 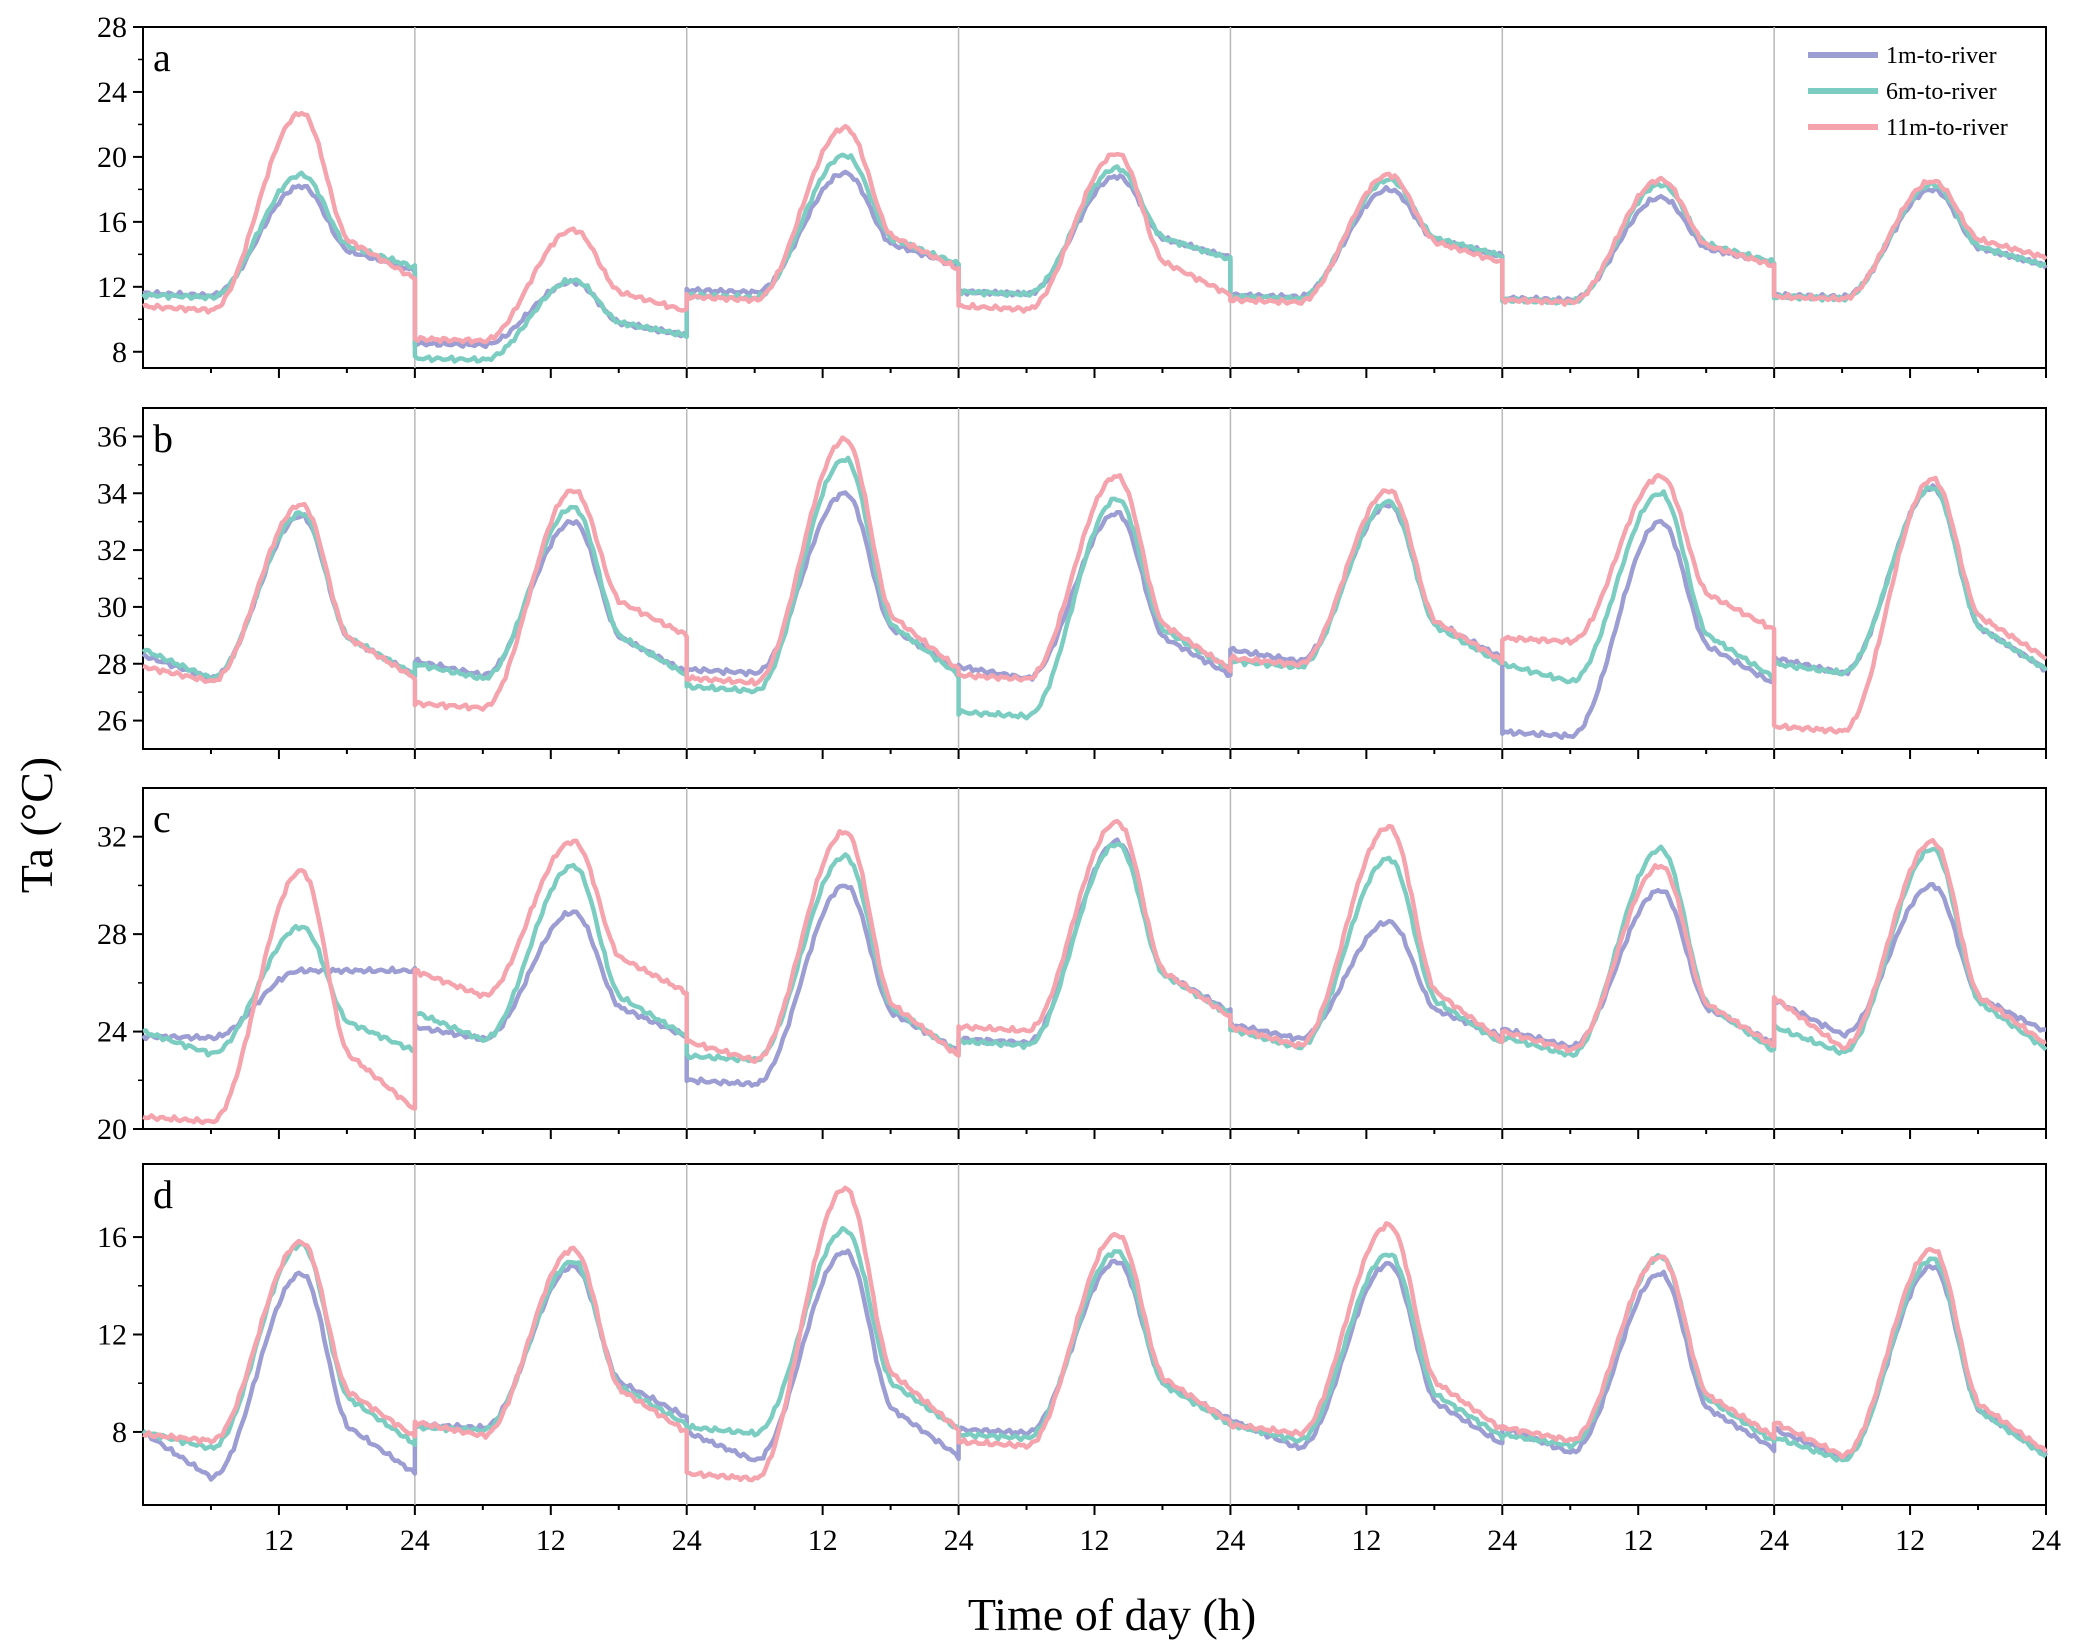 I want to click on panel-label: d, so click(x=163, y=1194).